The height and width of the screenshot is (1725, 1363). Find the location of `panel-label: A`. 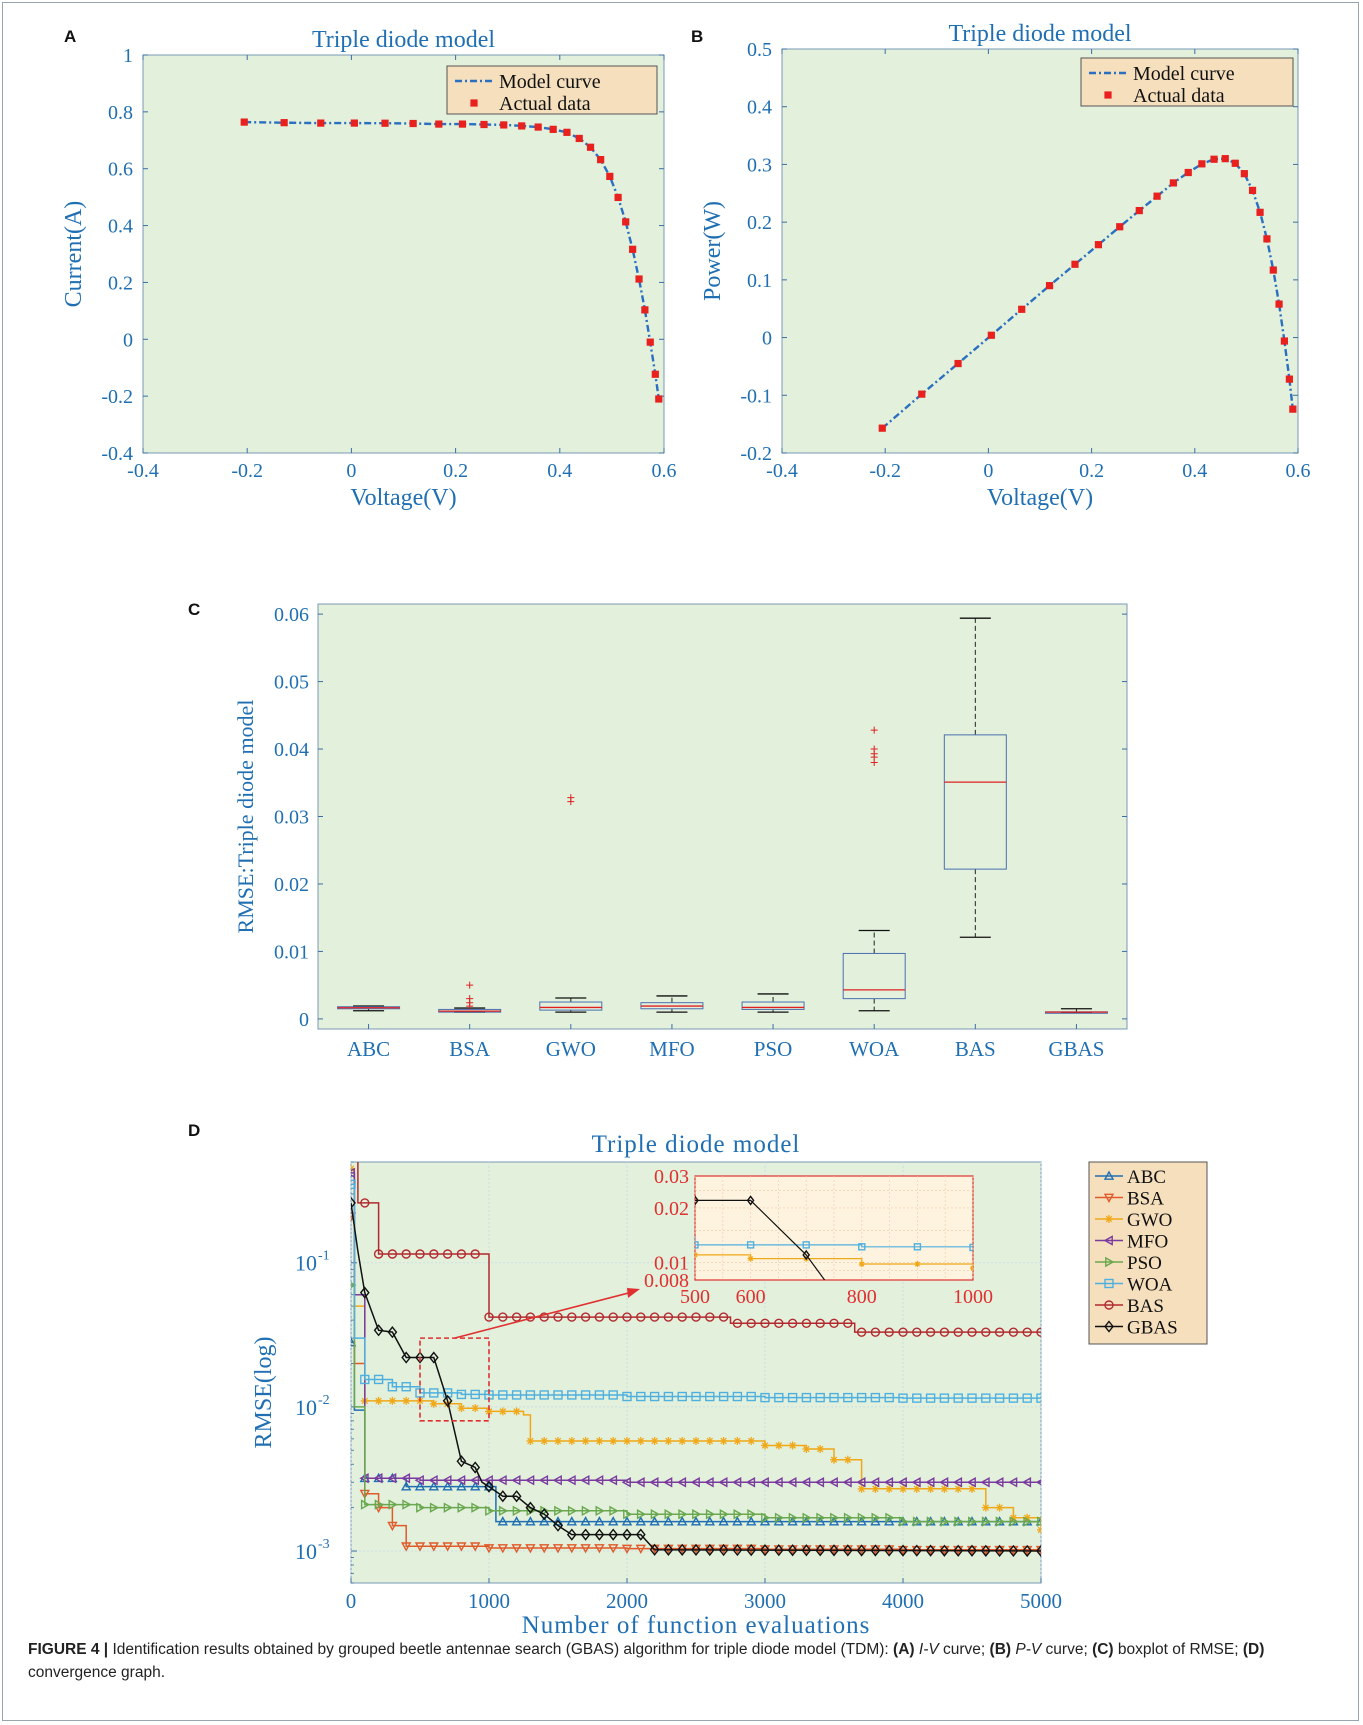

panel-label: A is located at coordinates (70, 36).